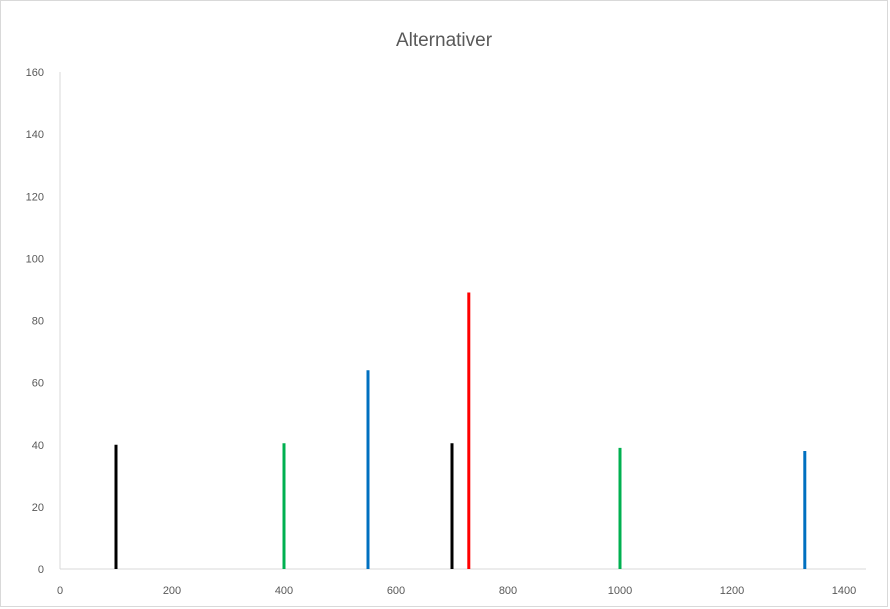 This screenshot has width=890, height=609. Describe the element at coordinates (35, 197) in the screenshot. I see `y-tick-label: 120` at that location.